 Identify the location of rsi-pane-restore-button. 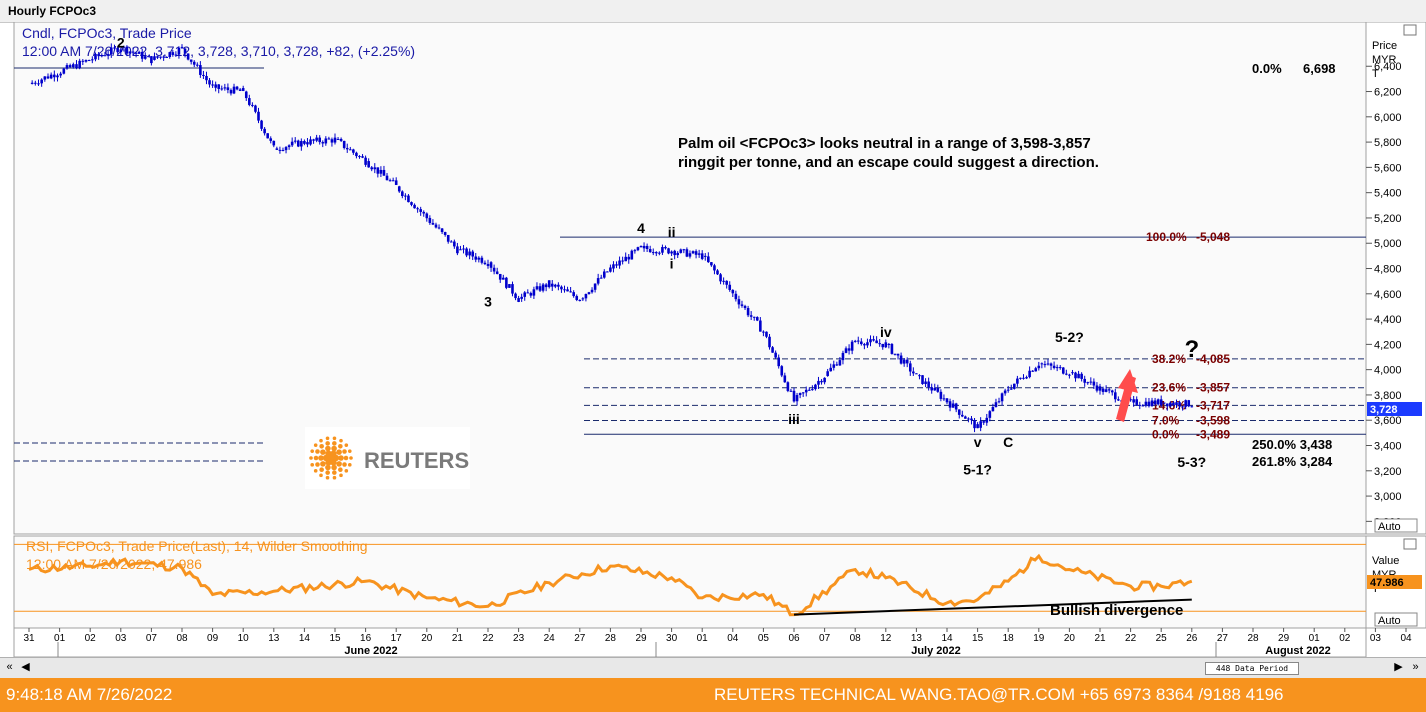
(1410, 544).